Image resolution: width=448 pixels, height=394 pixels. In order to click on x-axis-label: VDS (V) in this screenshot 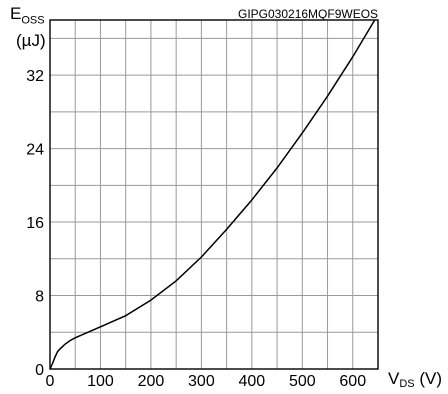, I will do `click(415, 379)`.